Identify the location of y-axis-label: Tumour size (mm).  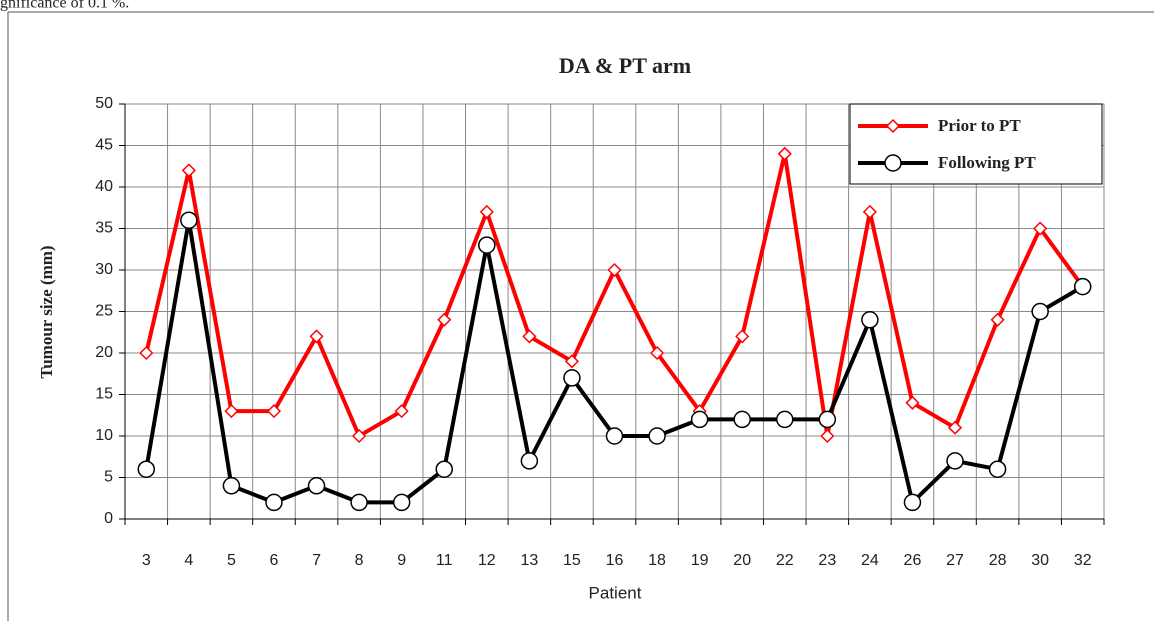
(46, 311).